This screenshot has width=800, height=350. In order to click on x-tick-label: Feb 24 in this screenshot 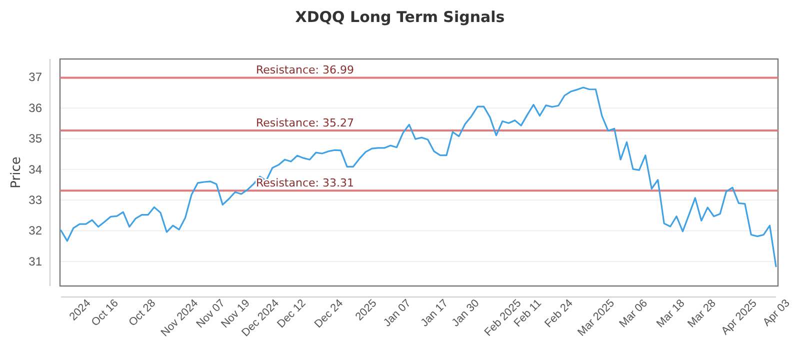, I will do `click(559, 313)`.